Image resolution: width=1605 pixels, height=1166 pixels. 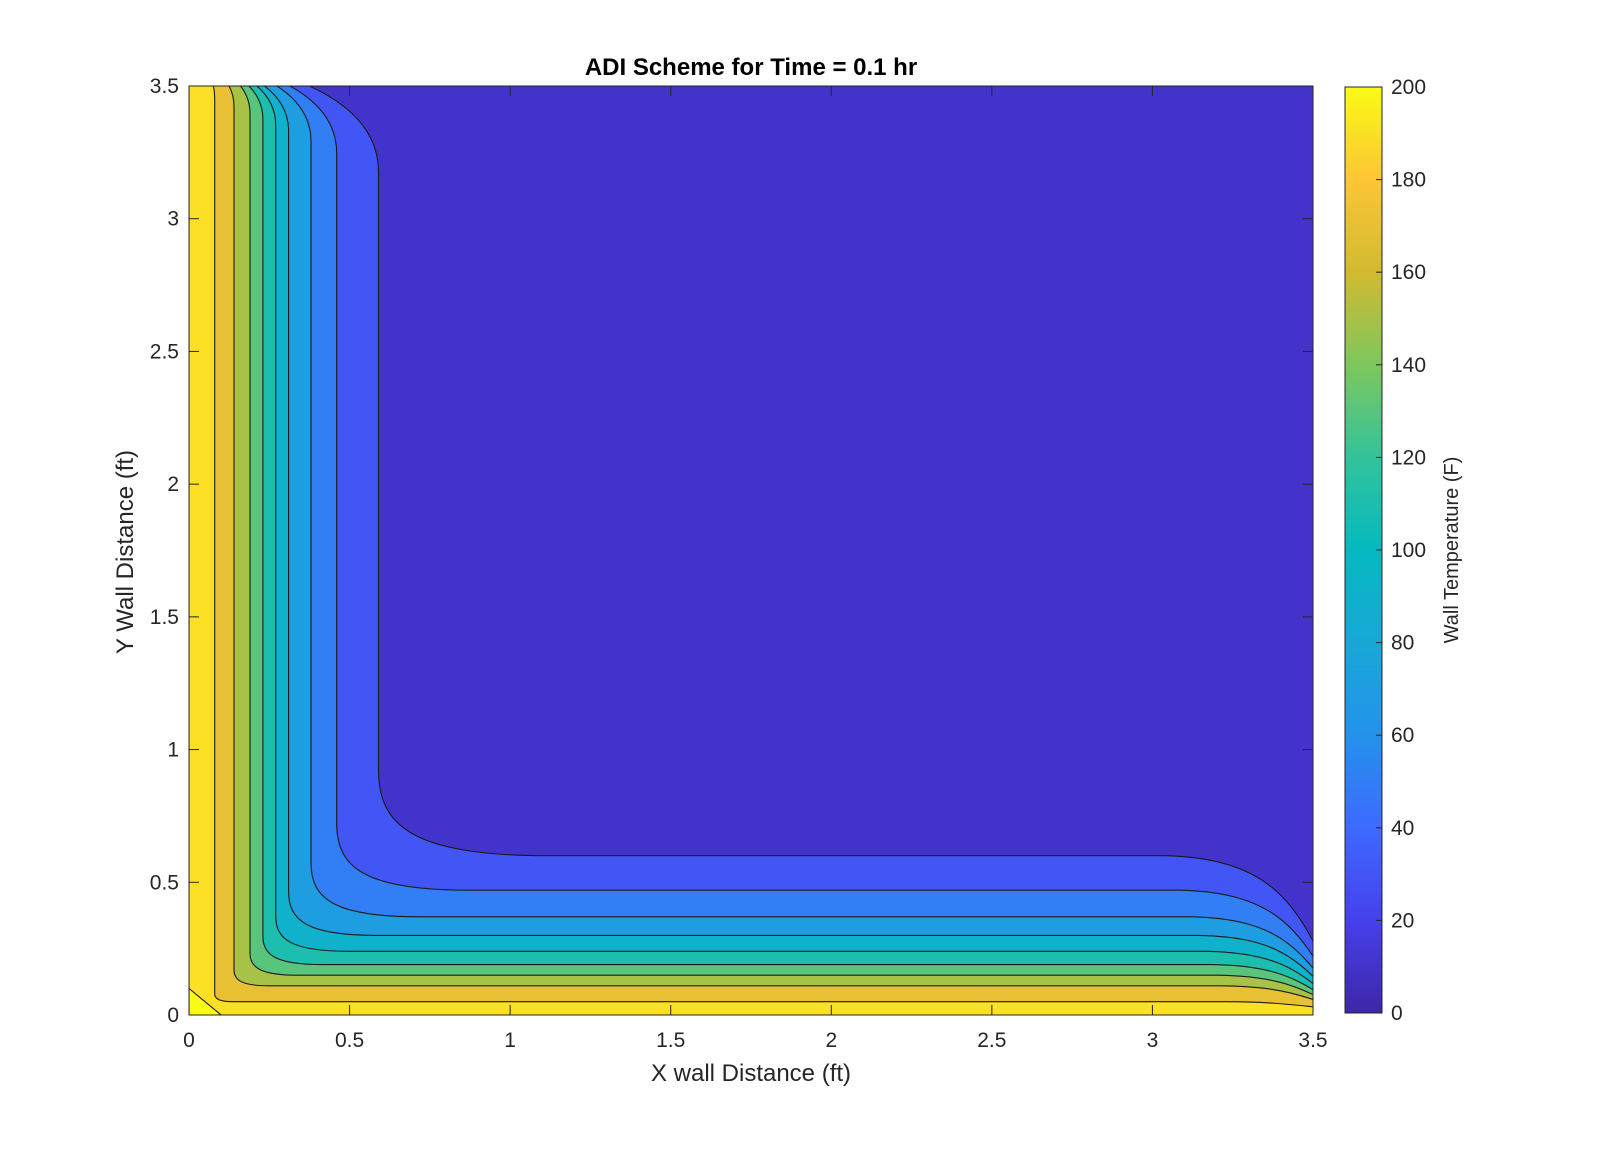 What do you see at coordinates (510, 1040) in the screenshot?
I see `x-tick-label: 1` at bounding box center [510, 1040].